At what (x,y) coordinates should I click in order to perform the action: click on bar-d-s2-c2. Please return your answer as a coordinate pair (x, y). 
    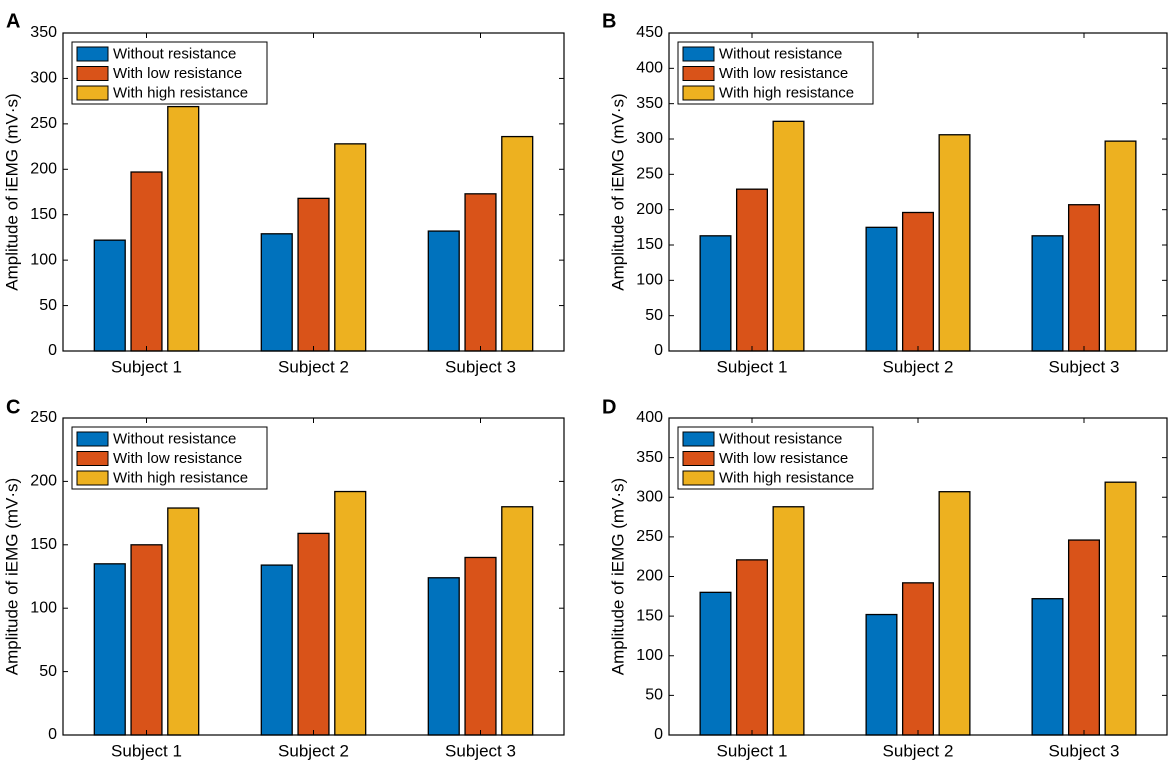
    Looking at the image, I should click on (918, 659).